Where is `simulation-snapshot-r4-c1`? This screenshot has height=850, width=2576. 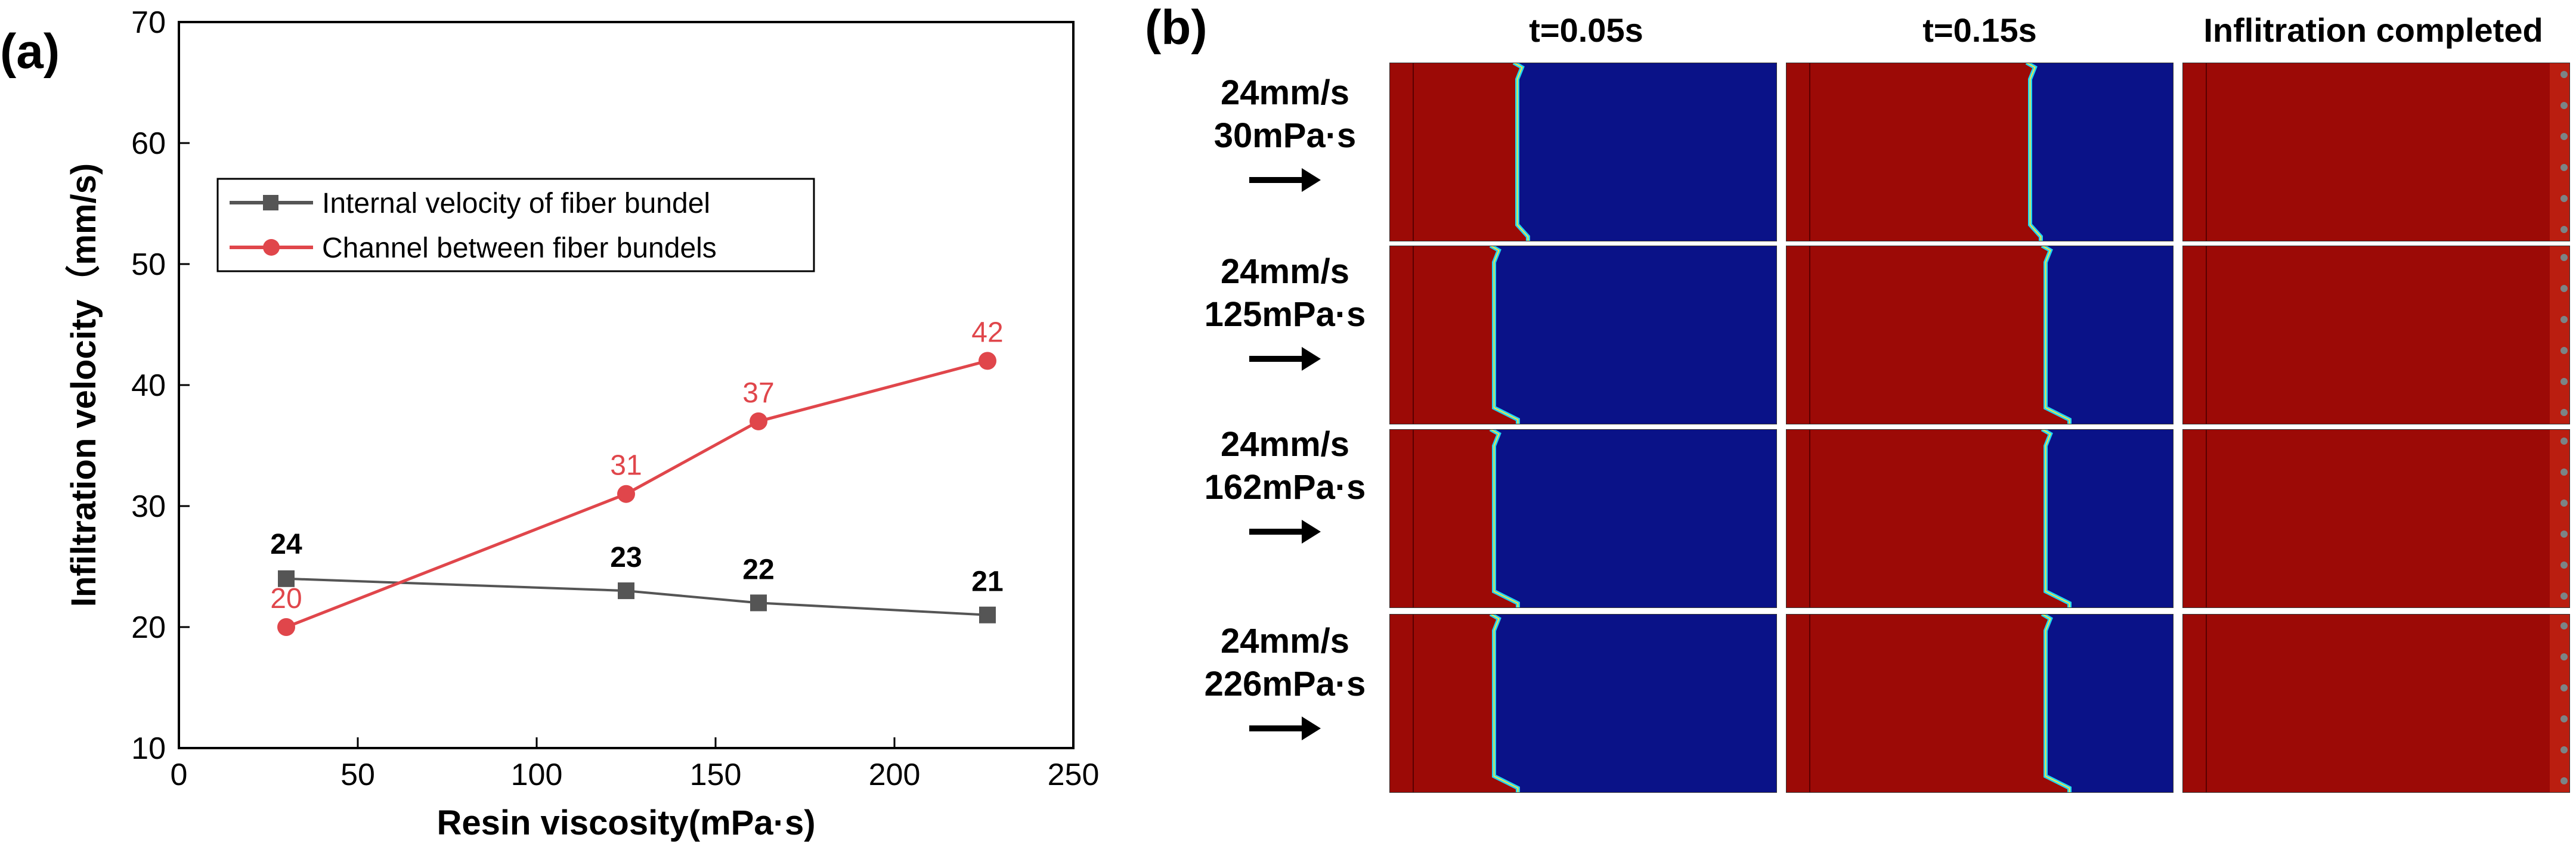 simulation-snapshot-r4-c1 is located at coordinates (1583, 703).